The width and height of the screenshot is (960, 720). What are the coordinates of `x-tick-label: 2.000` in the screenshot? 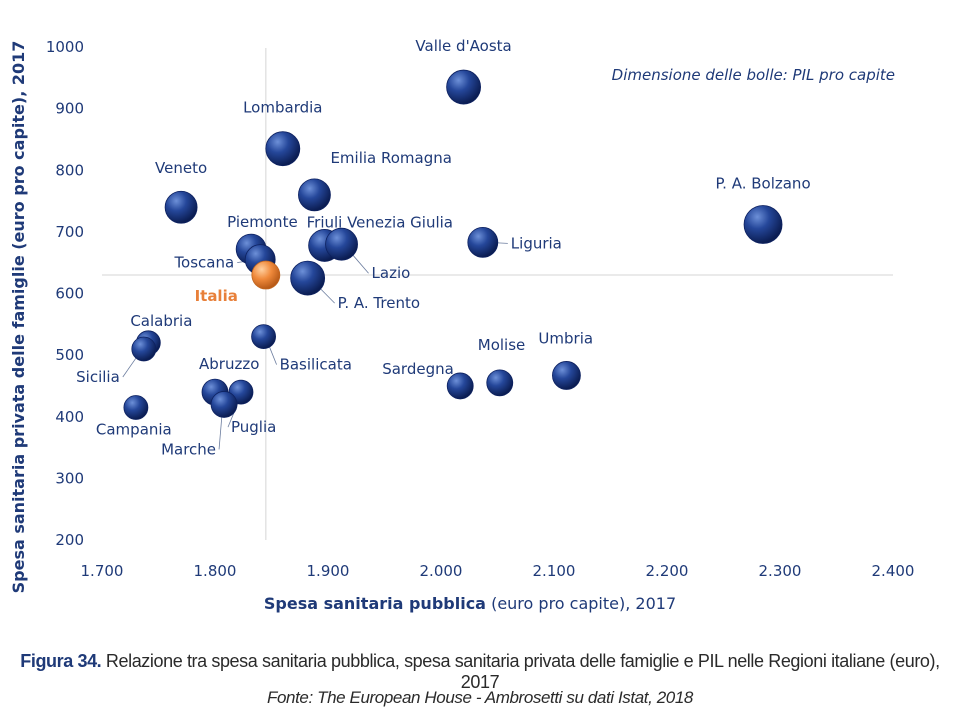 It's located at (441, 571).